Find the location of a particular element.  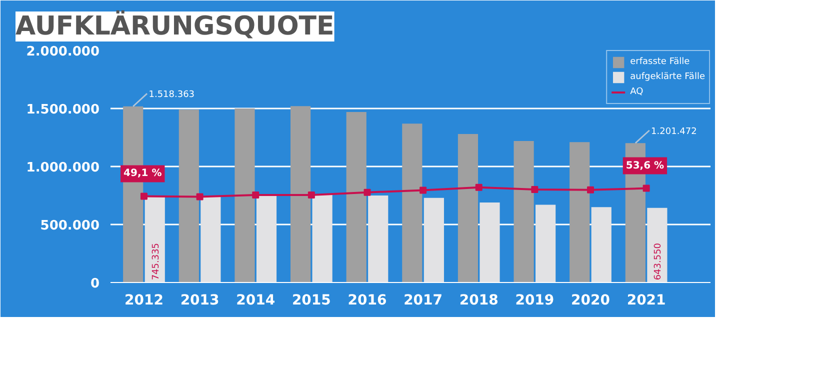

x-tick-label: 2013 is located at coordinates (200, 300).